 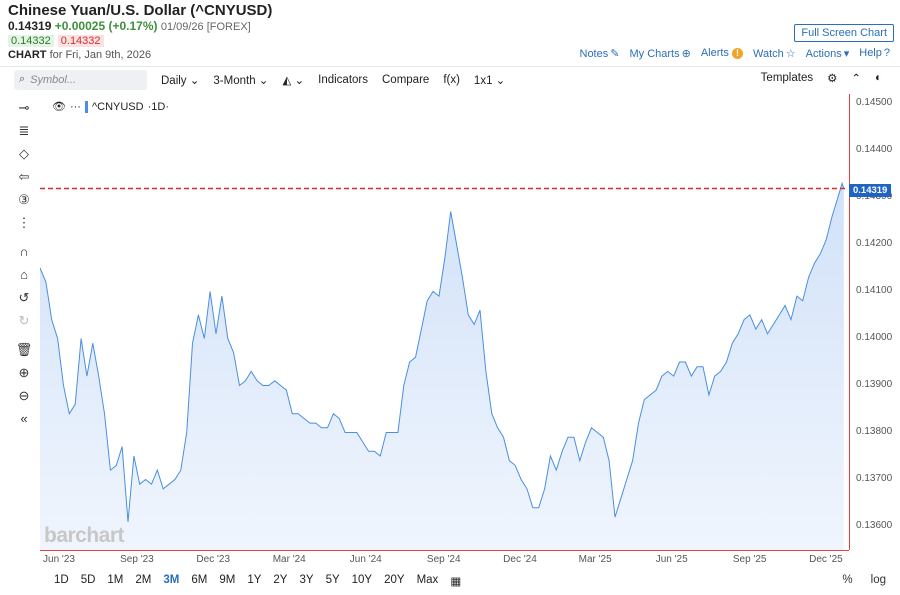 I want to click on zoom-in-icon: ⊕, so click(x=24, y=372).